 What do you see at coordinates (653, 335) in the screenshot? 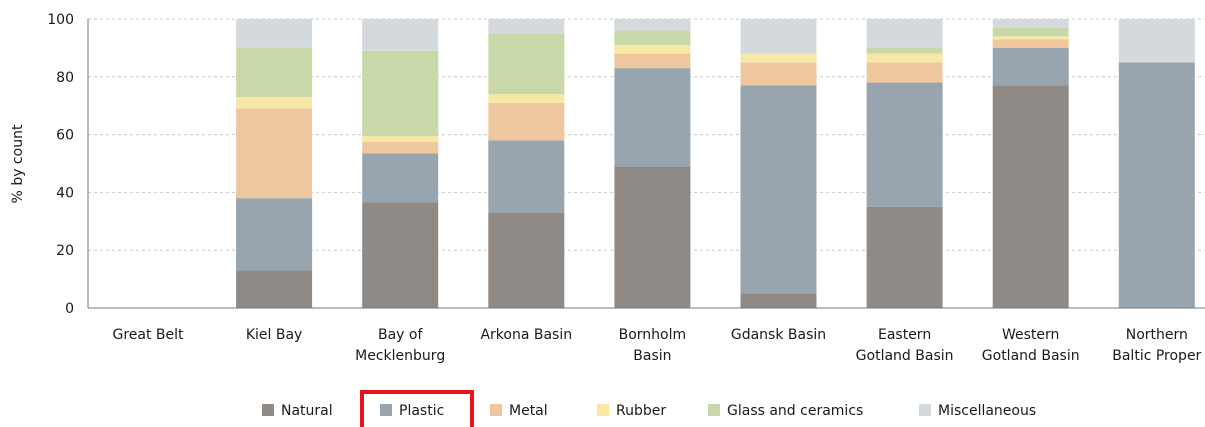
I see `x-tick-label: Bornholm` at bounding box center [653, 335].